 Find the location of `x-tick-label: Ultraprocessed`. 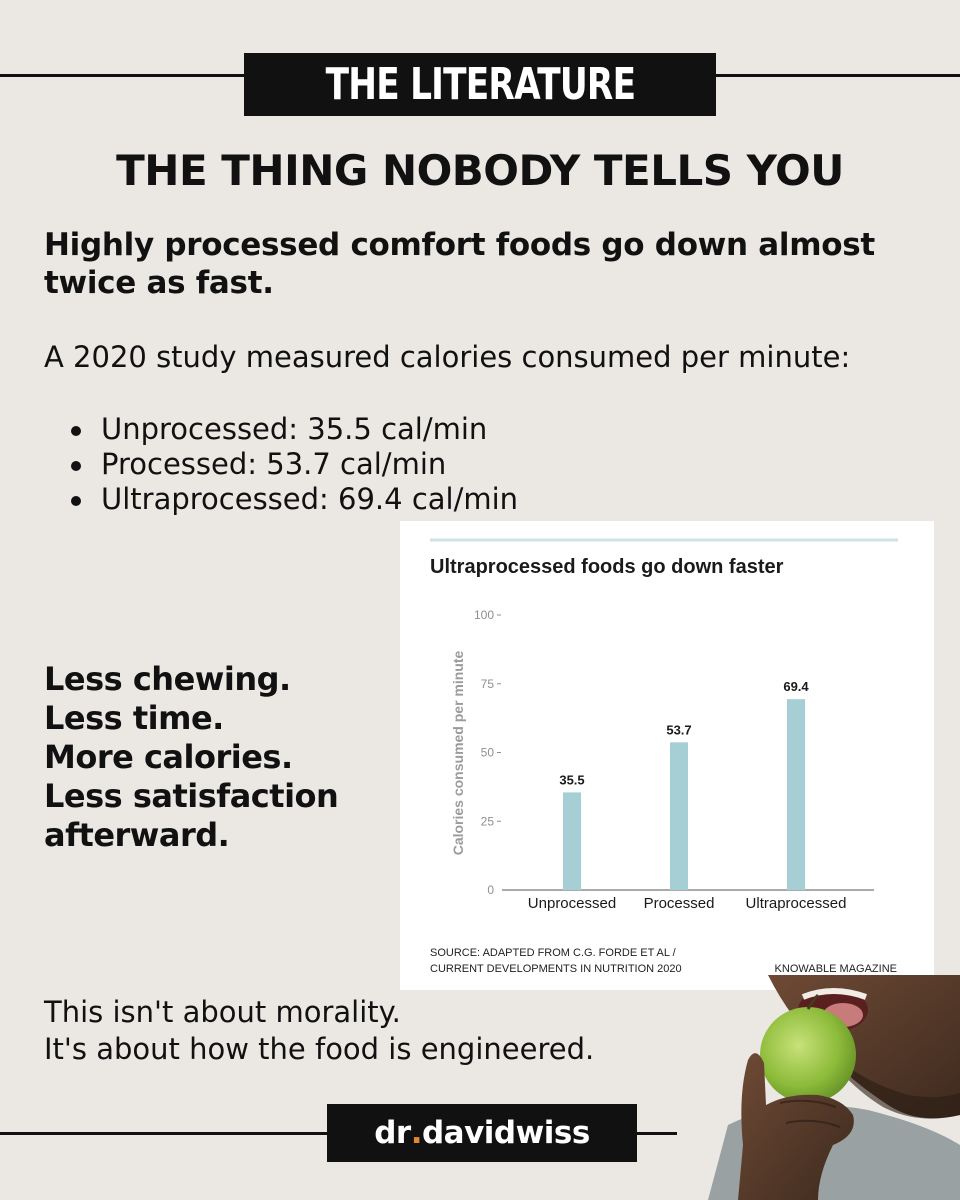

x-tick-label: Ultraprocessed is located at coordinates (796, 903).